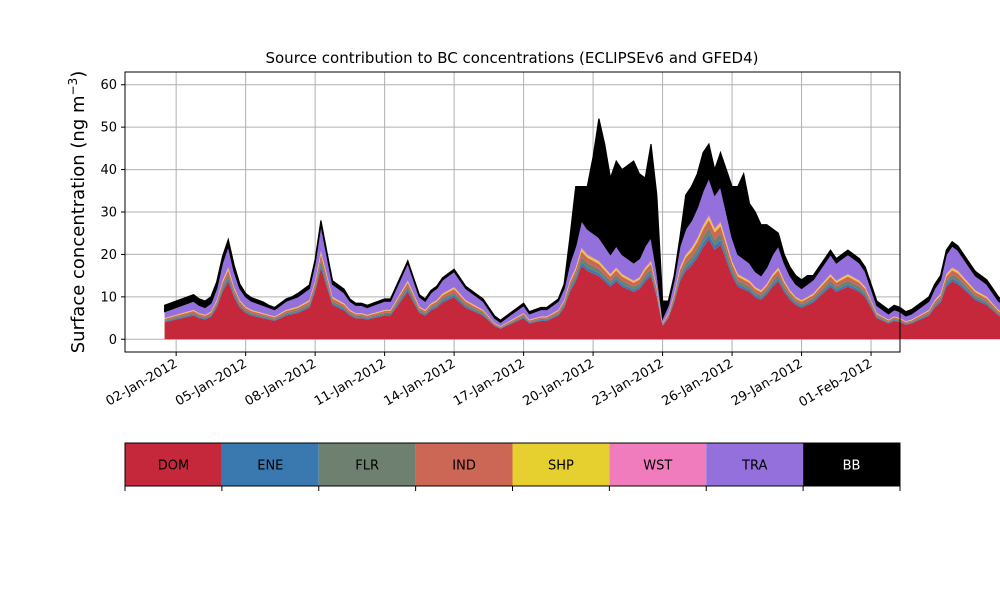  Describe the element at coordinates (113, 340) in the screenshot. I see `y-tick-label: 0` at that location.